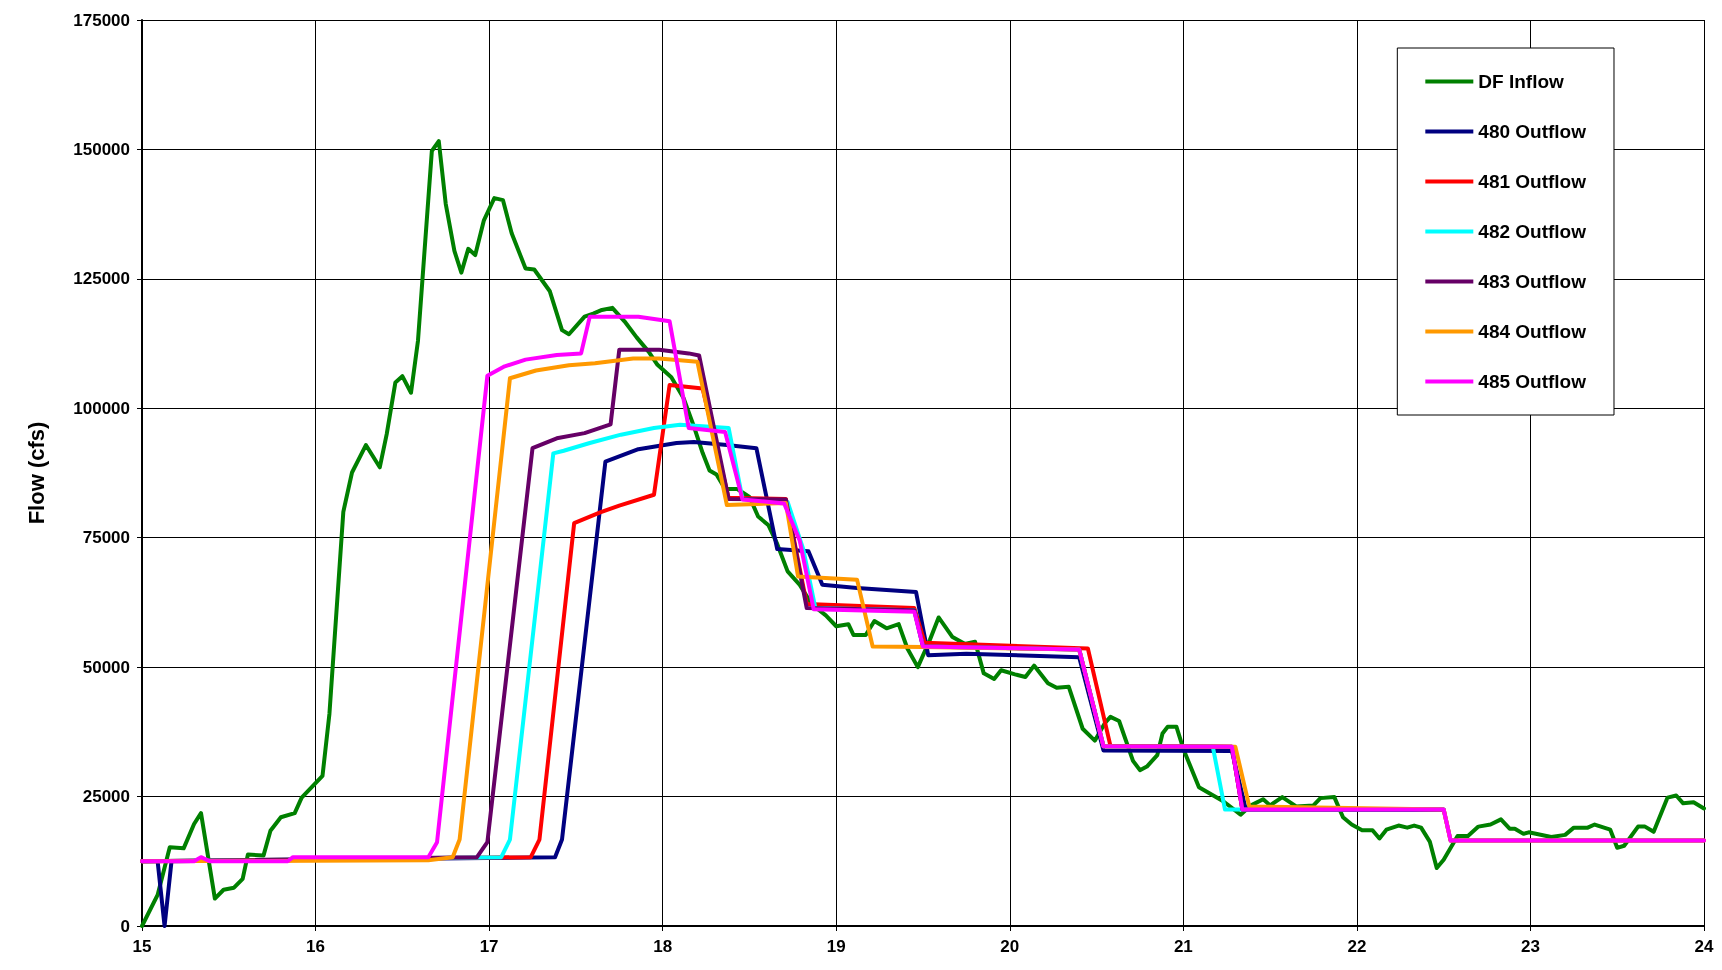  What do you see at coordinates (1532, 131) in the screenshot?
I see `legend-label: 480 Outflow` at bounding box center [1532, 131].